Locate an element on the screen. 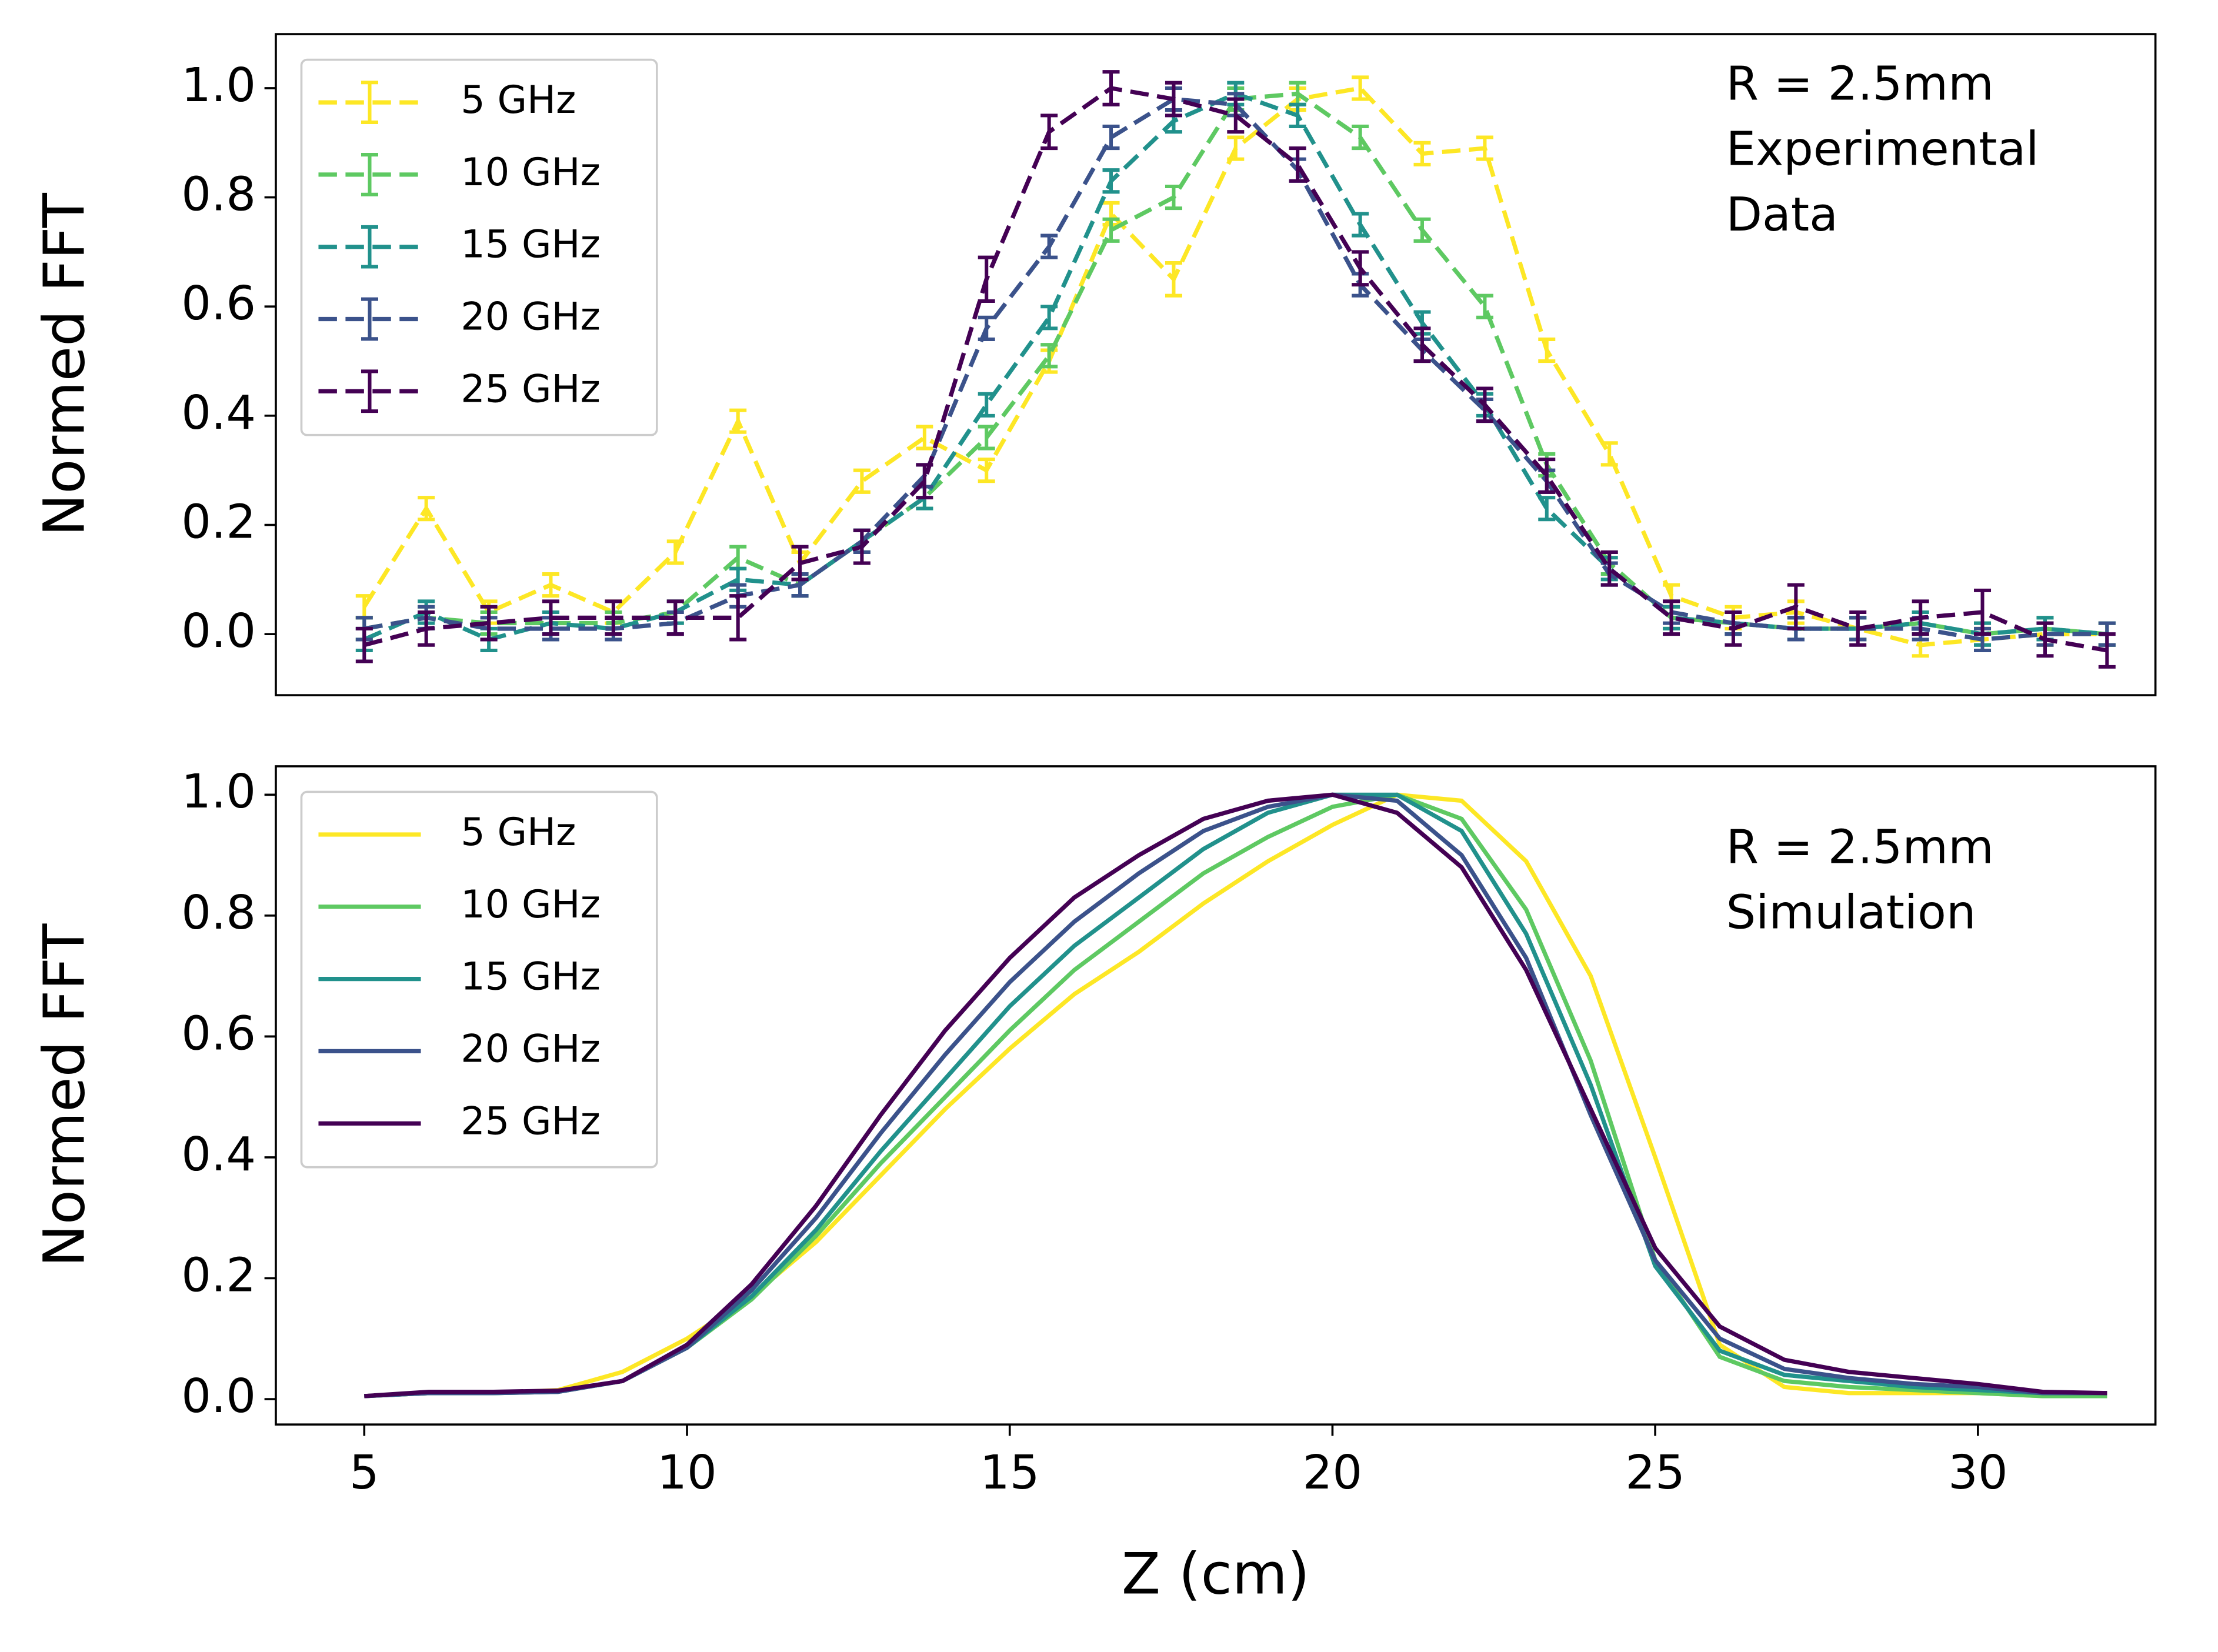 The height and width of the screenshot is (1652, 2218). x-tick-label: 30 is located at coordinates (1978, 1472).